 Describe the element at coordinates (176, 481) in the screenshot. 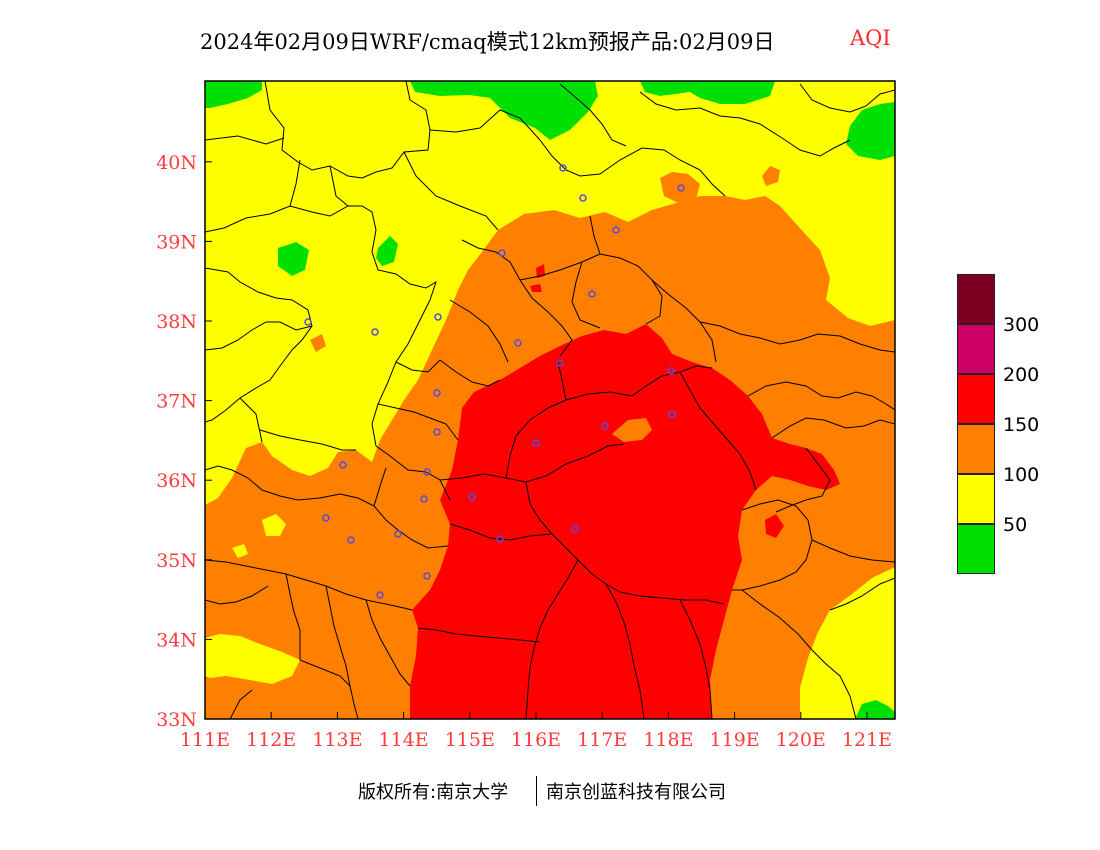

I see `lat-tick-label: 36N` at that location.